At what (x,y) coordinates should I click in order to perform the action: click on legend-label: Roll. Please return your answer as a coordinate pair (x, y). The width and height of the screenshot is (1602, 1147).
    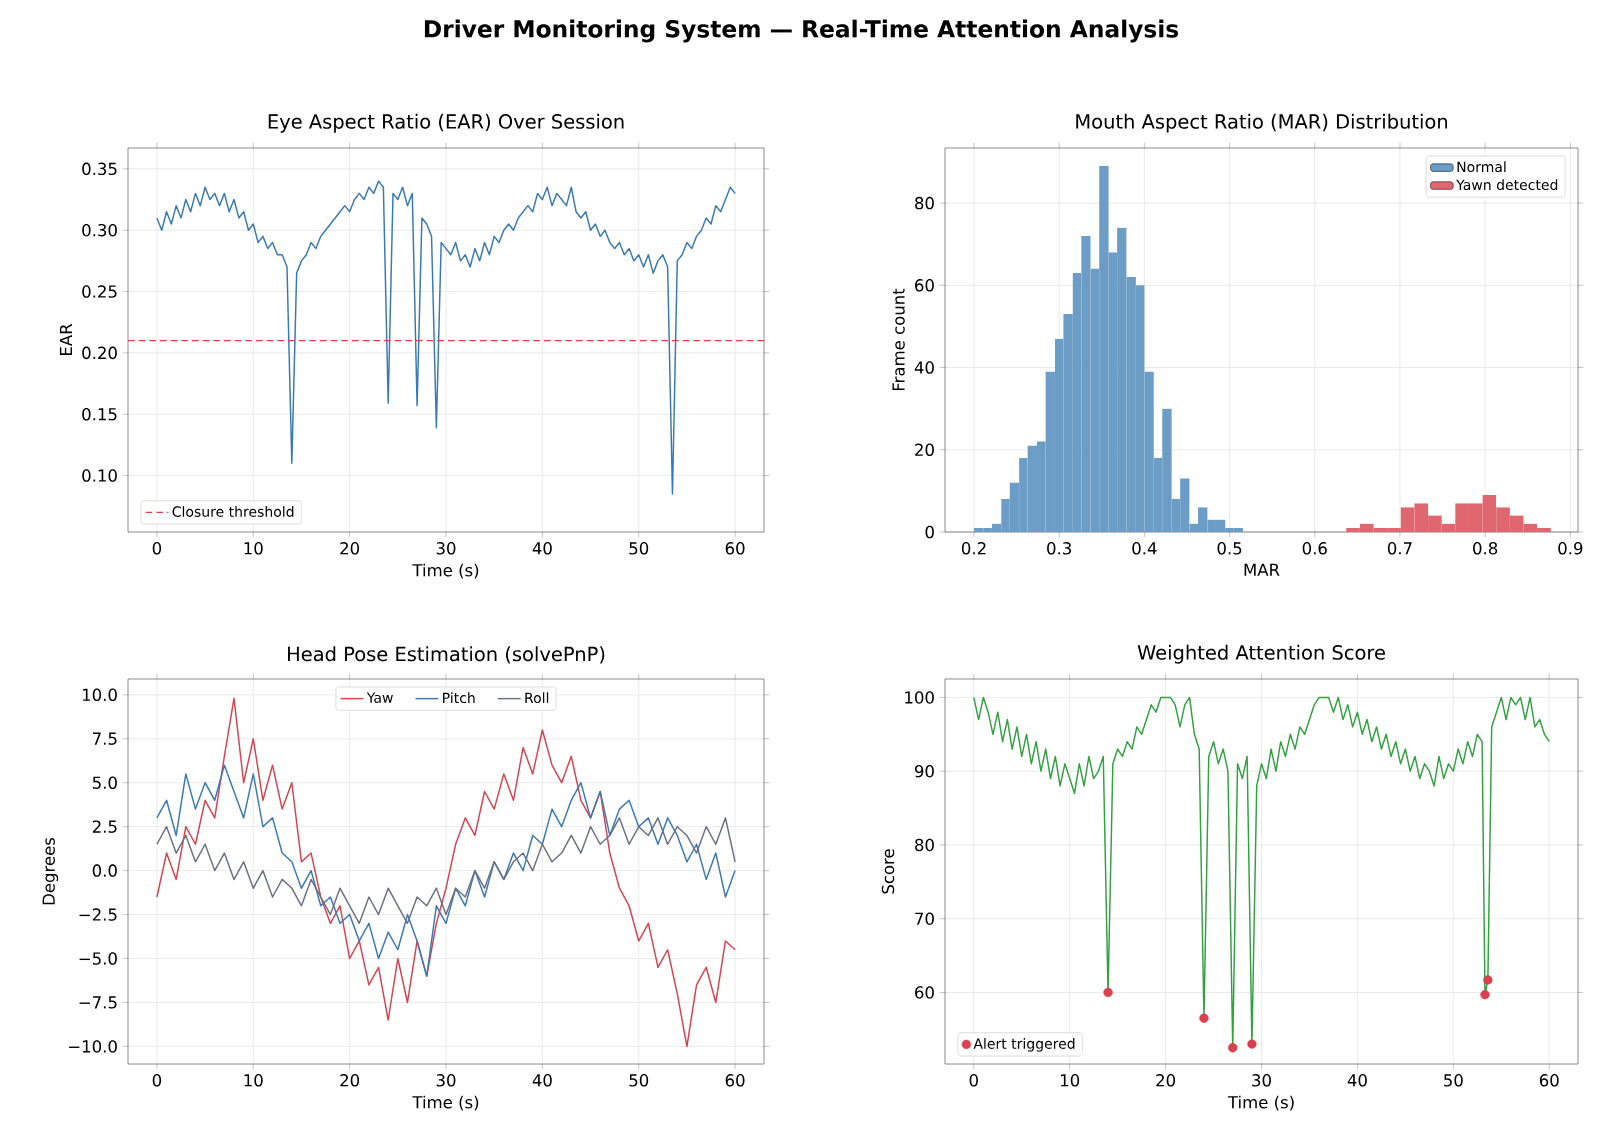
    Looking at the image, I should click on (537, 698).